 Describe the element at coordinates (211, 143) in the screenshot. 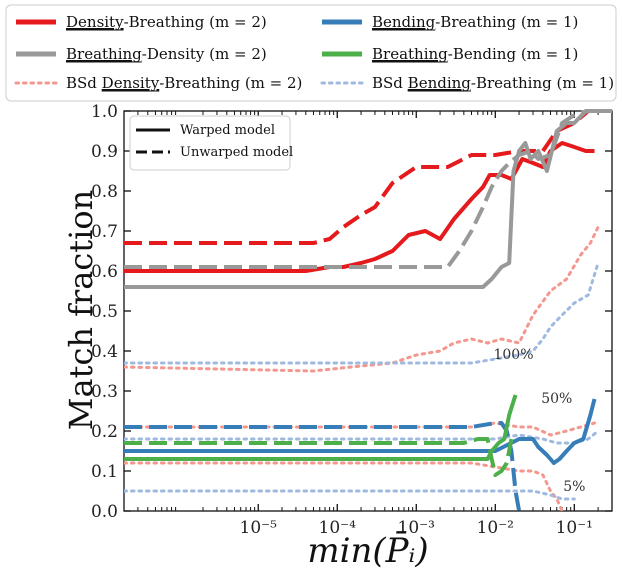

I see `inner-legend: Warped model Unwarped model` at that location.